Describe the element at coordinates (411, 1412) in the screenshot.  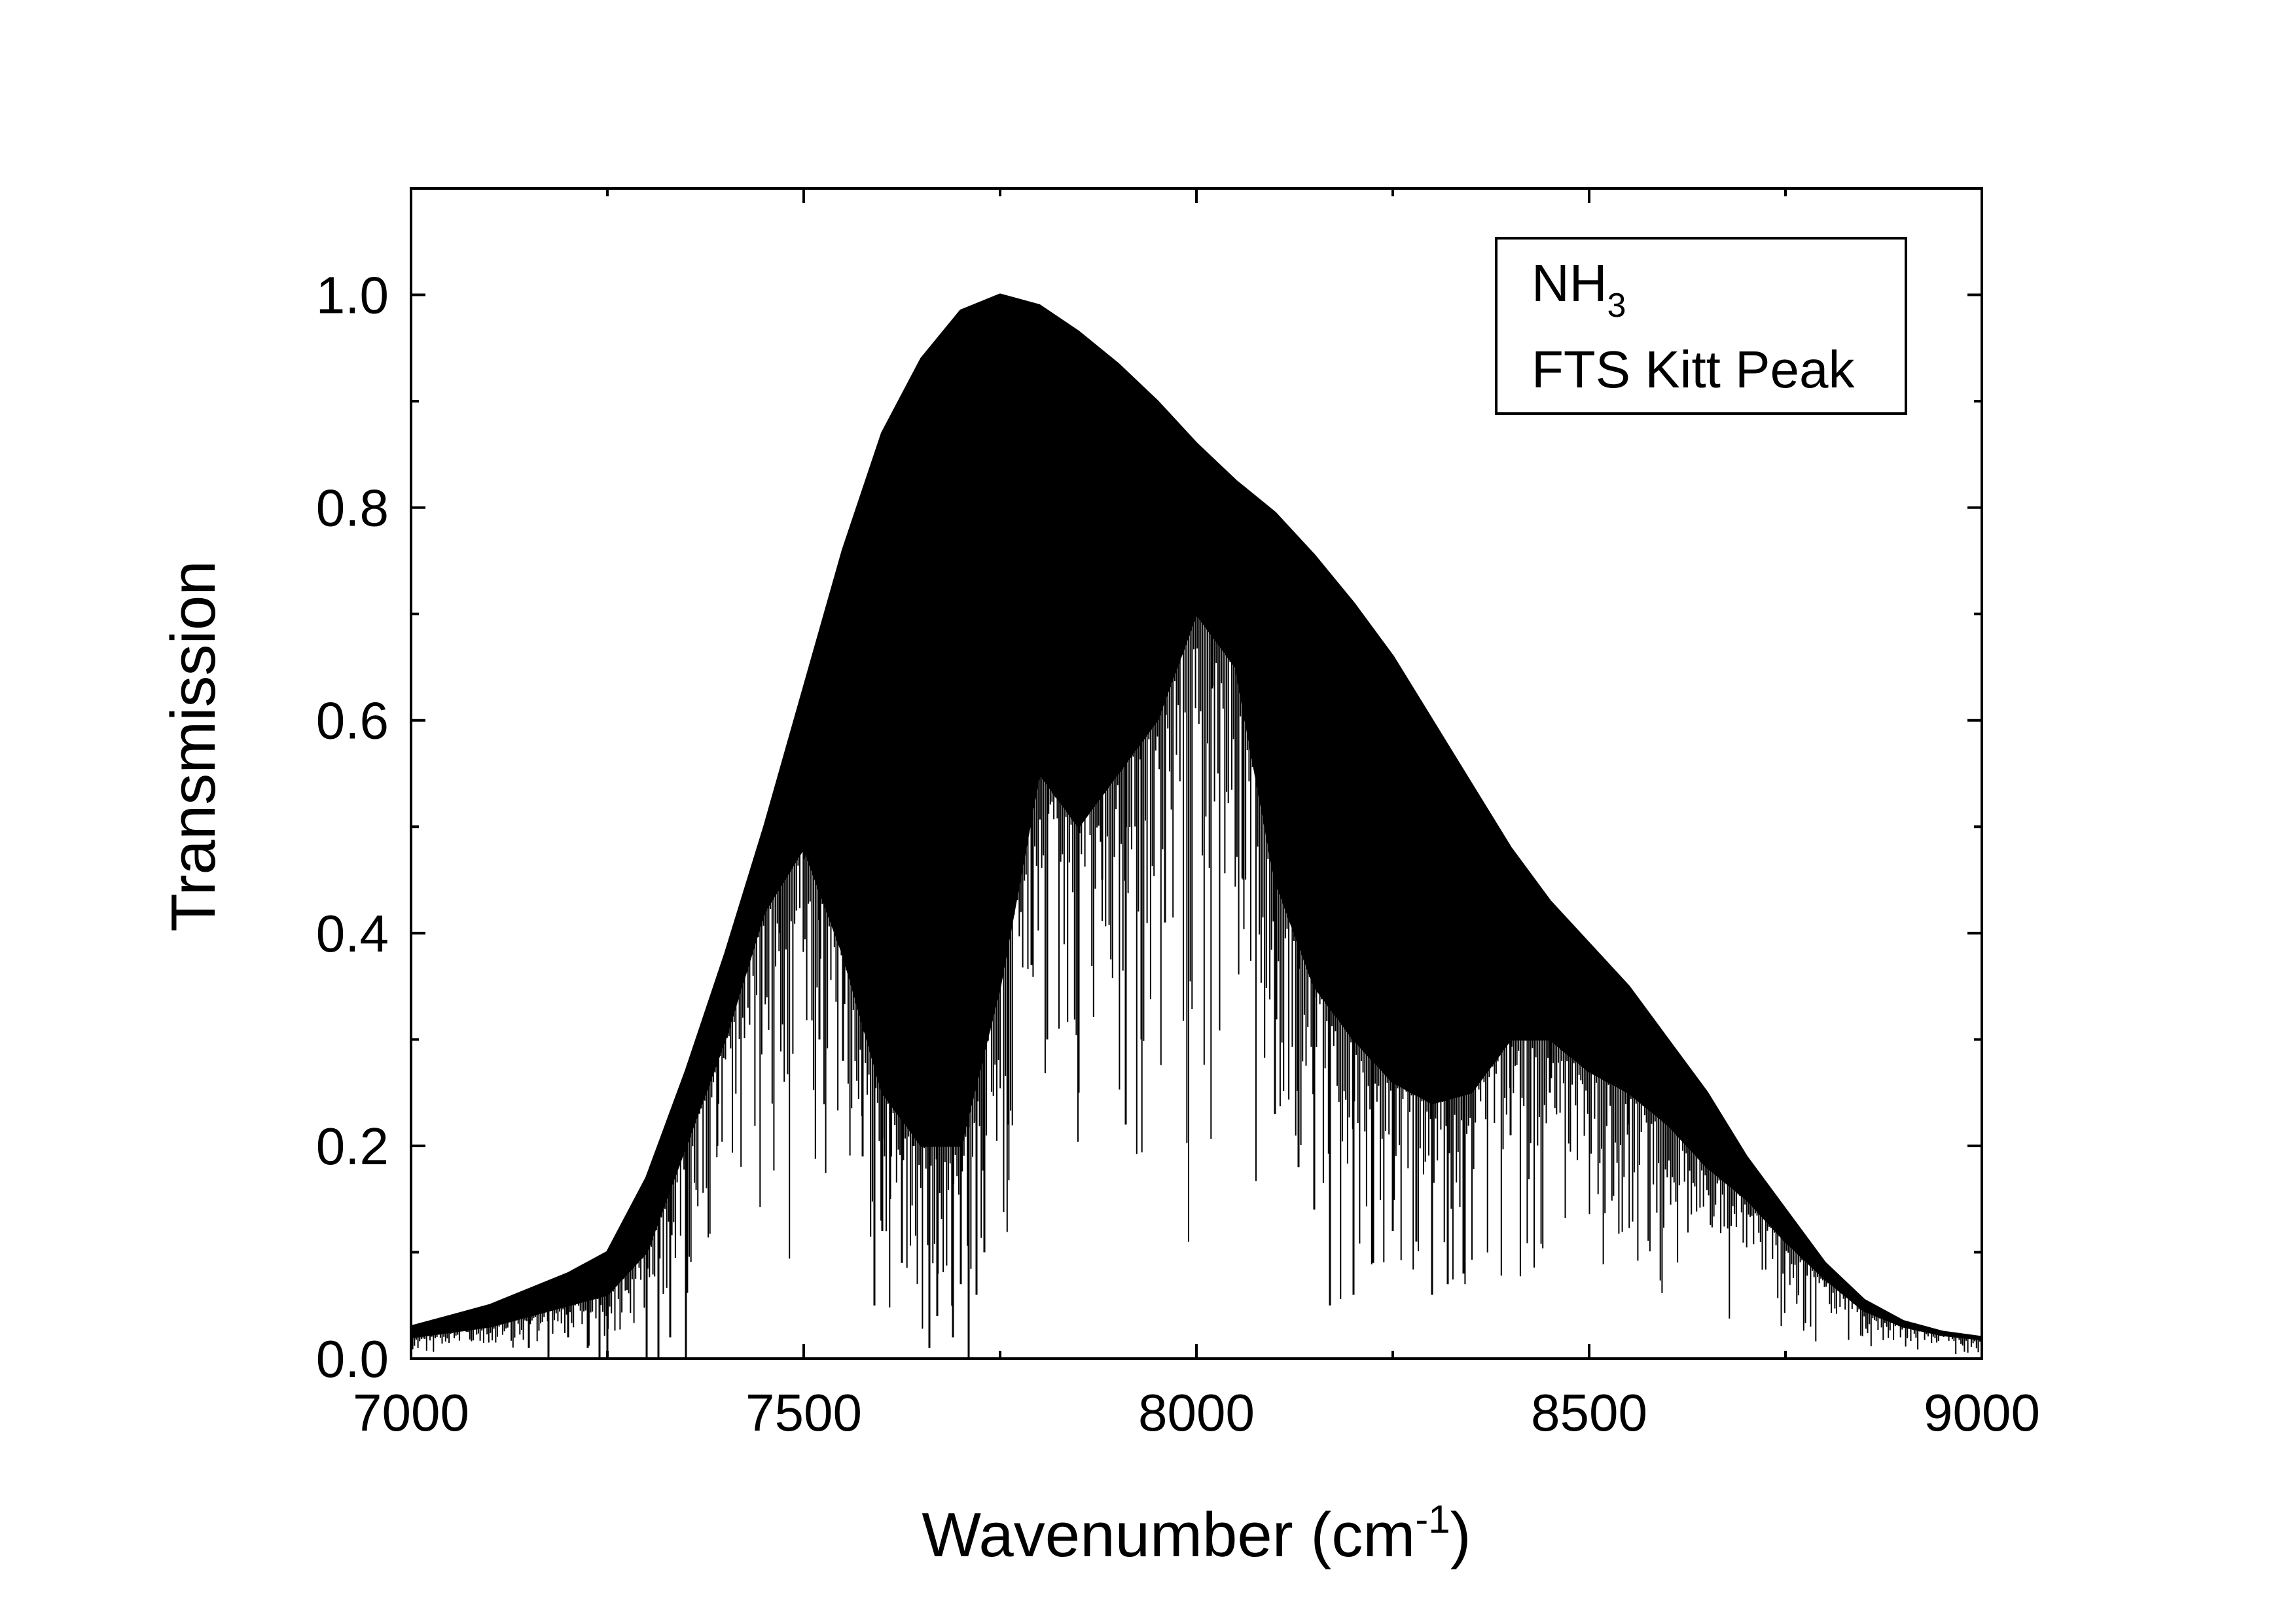
I see `x-tick-label: 7000` at that location.